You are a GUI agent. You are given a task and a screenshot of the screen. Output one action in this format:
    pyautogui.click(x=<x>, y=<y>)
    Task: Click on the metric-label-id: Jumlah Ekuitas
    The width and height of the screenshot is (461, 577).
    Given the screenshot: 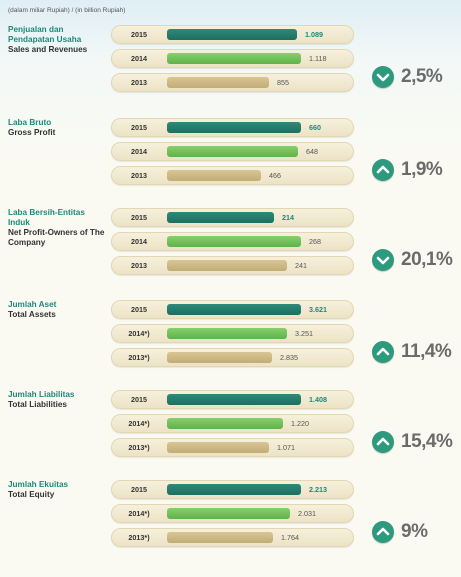 What is the action you would take?
    pyautogui.click(x=38, y=484)
    